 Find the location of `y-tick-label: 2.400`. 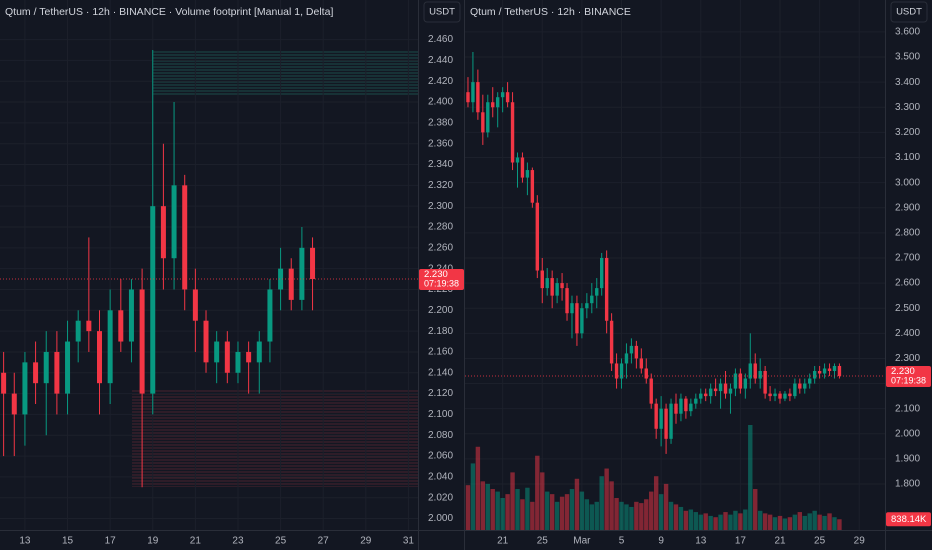

y-tick-label: 2.400 is located at coordinates (440, 102).